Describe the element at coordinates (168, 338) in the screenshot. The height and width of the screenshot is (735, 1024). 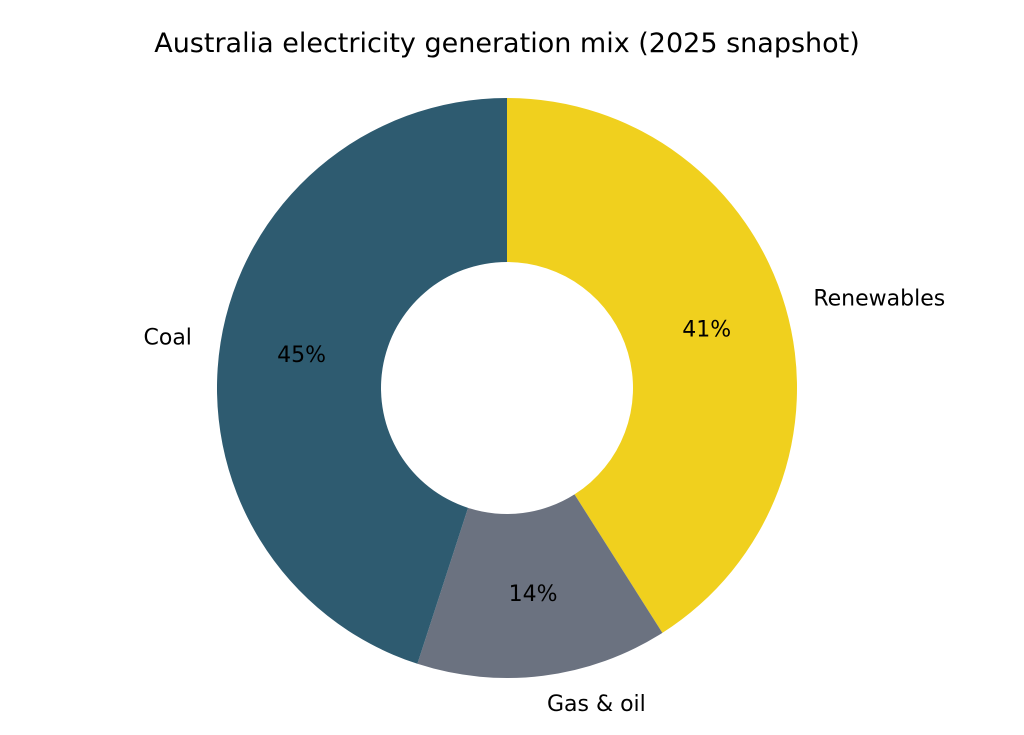
I see `slice-label-coal: Coal` at that location.